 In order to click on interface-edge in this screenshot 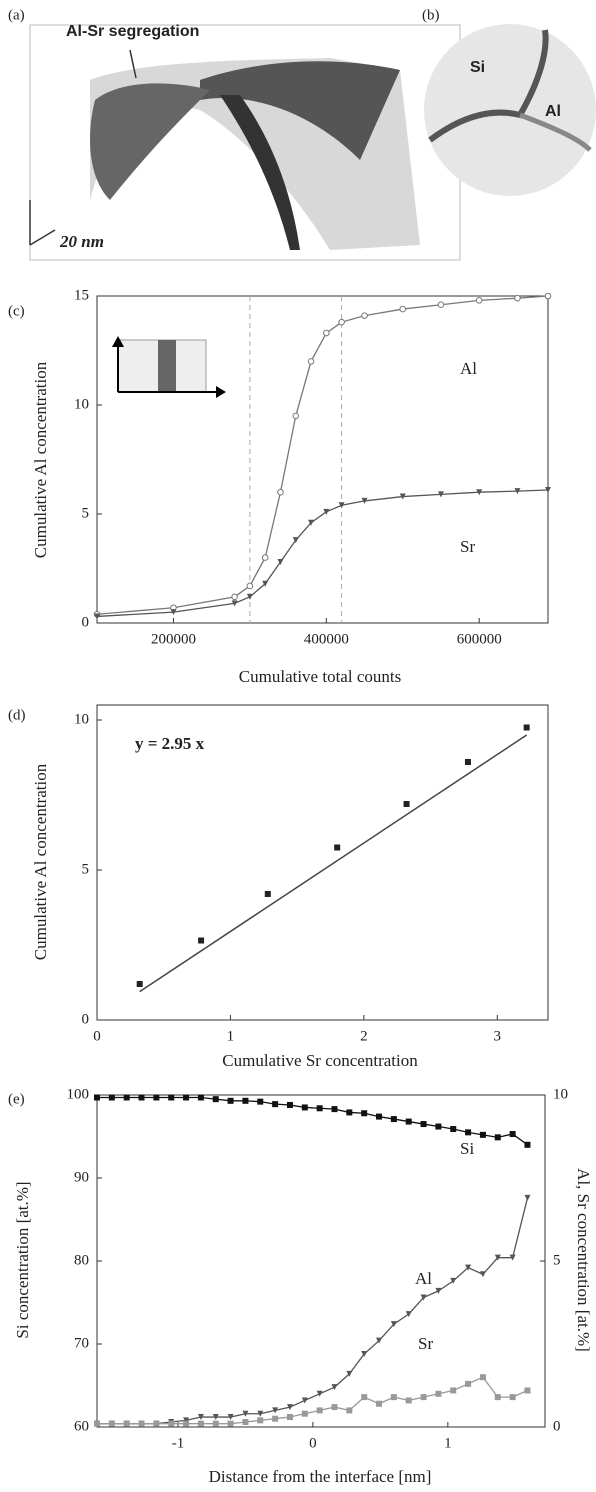, I will do `click(260, 172)`.